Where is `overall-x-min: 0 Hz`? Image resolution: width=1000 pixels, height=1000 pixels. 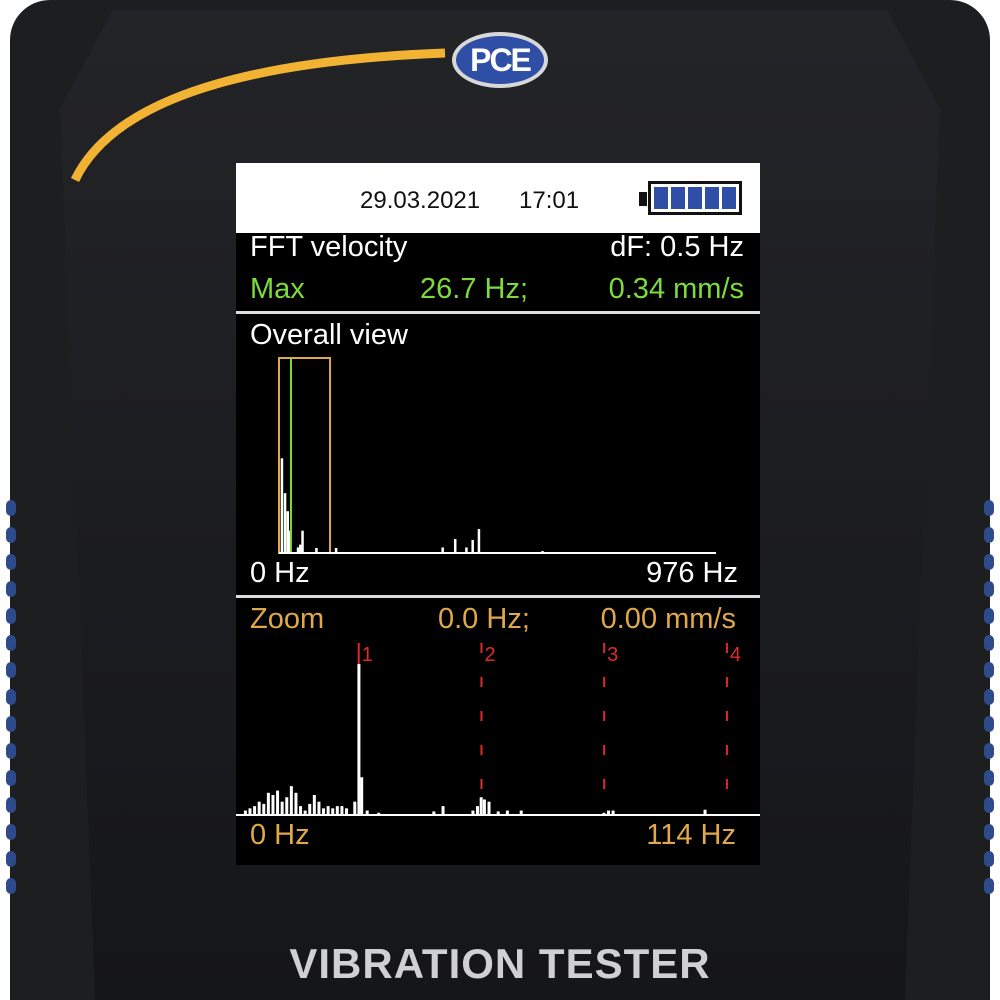
overall-x-min: 0 Hz is located at coordinates (280, 573).